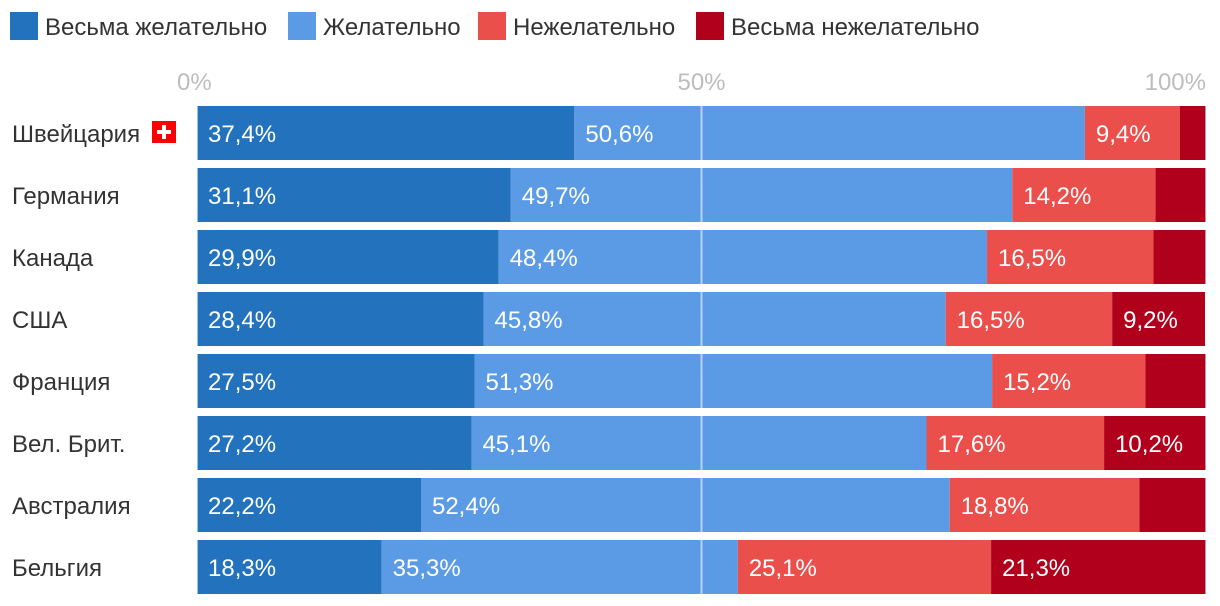  Describe the element at coordinates (783, 568) in the screenshot. I see `data-label: 25,1%` at that location.